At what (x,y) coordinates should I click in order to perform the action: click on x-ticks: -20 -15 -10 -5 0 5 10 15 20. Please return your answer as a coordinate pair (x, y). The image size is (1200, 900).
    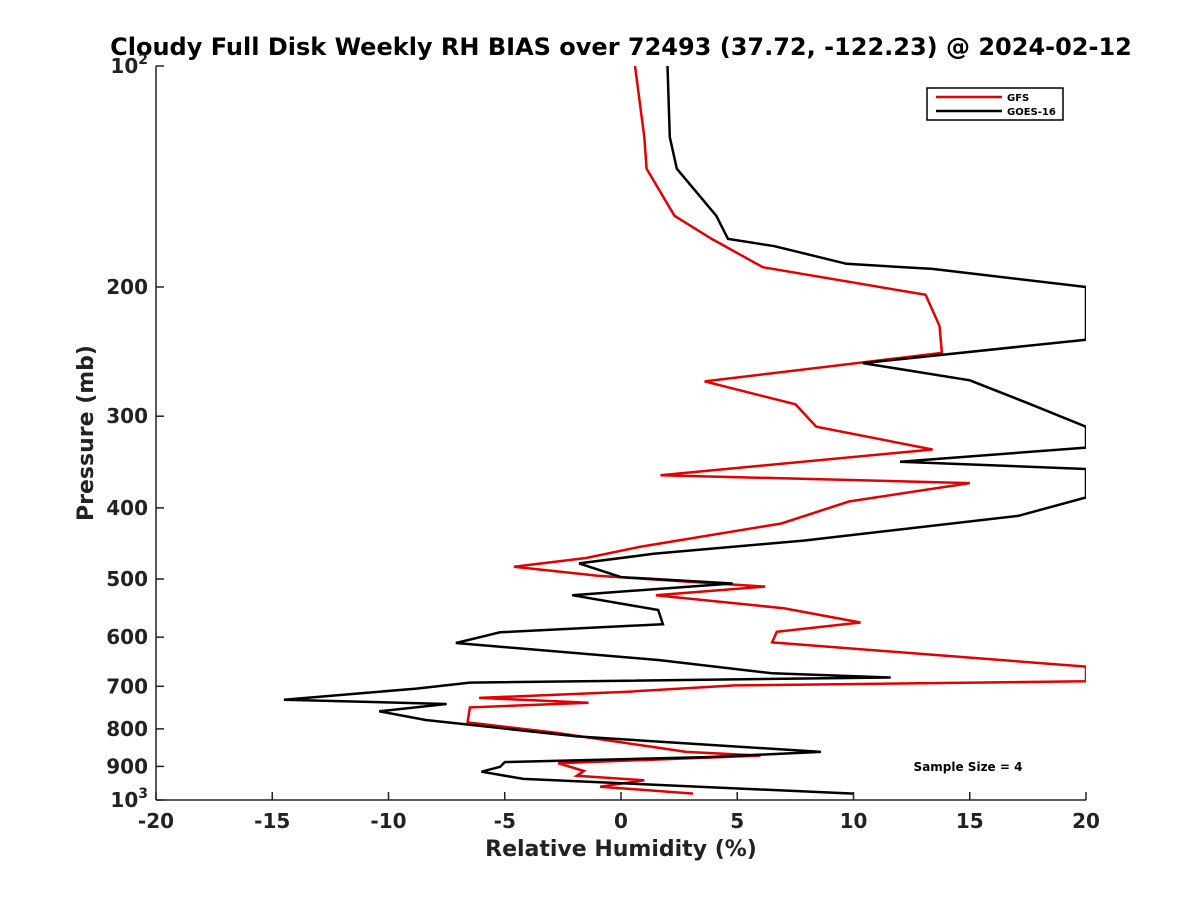
    Looking at the image, I should click on (619, 812).